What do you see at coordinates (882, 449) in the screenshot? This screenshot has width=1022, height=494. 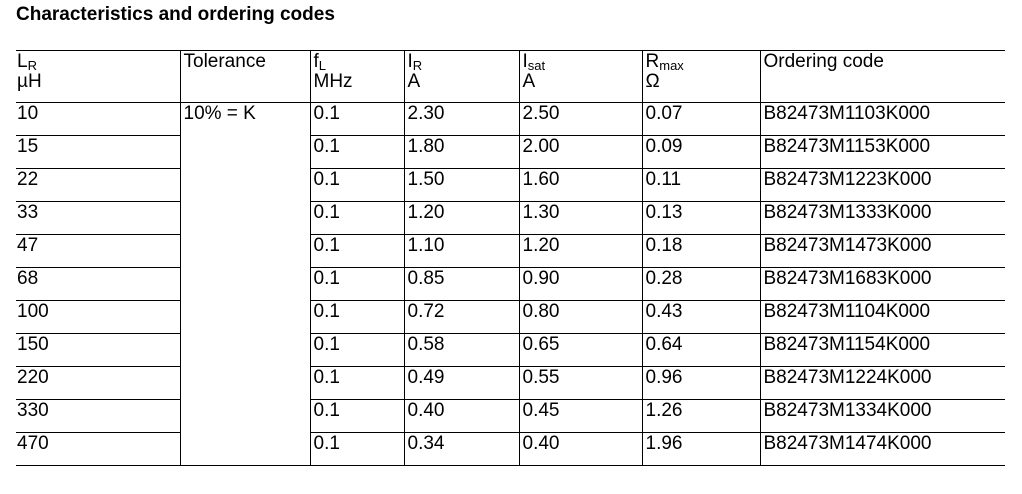 I see `cell: B82473M1474K000` at bounding box center [882, 449].